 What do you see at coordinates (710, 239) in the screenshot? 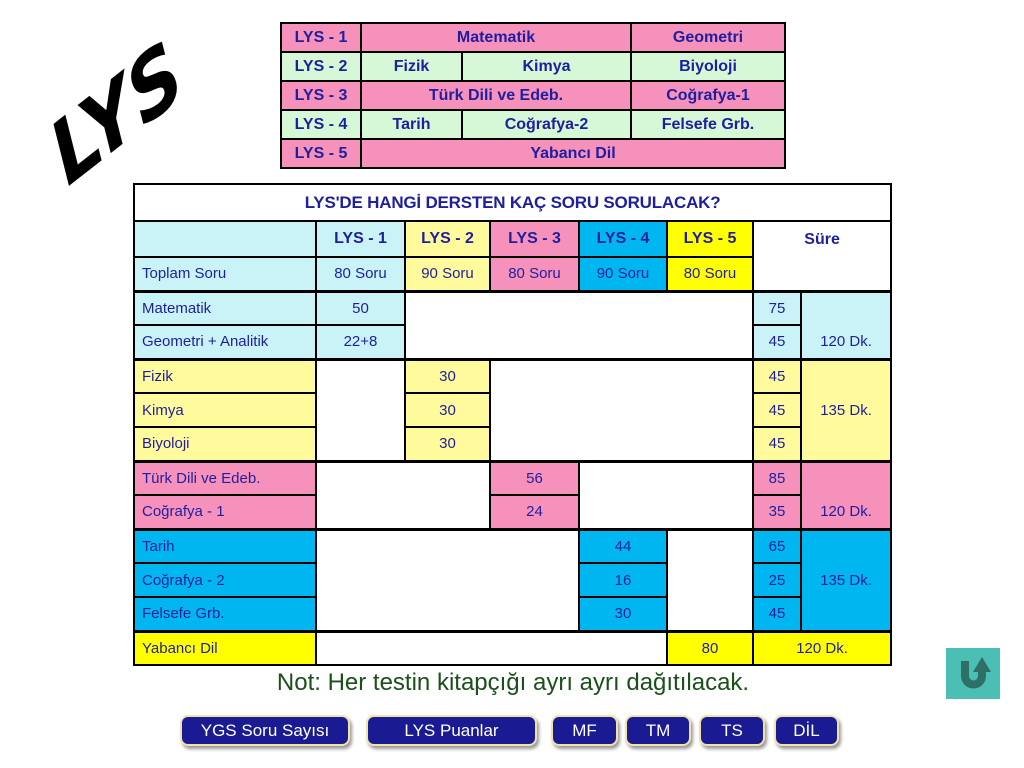
I see `column-header-cell: LYS - 5` at bounding box center [710, 239].